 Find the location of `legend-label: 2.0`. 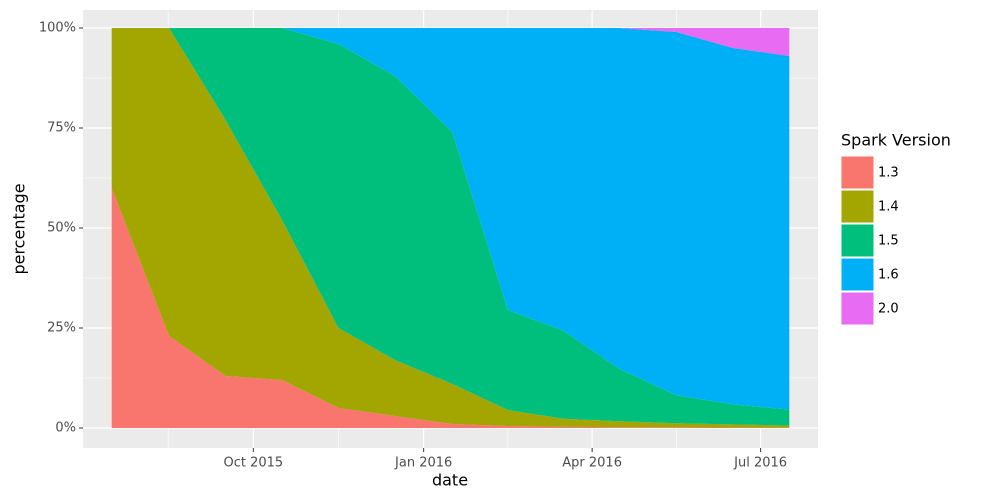

legend-label: 2.0 is located at coordinates (888, 309).